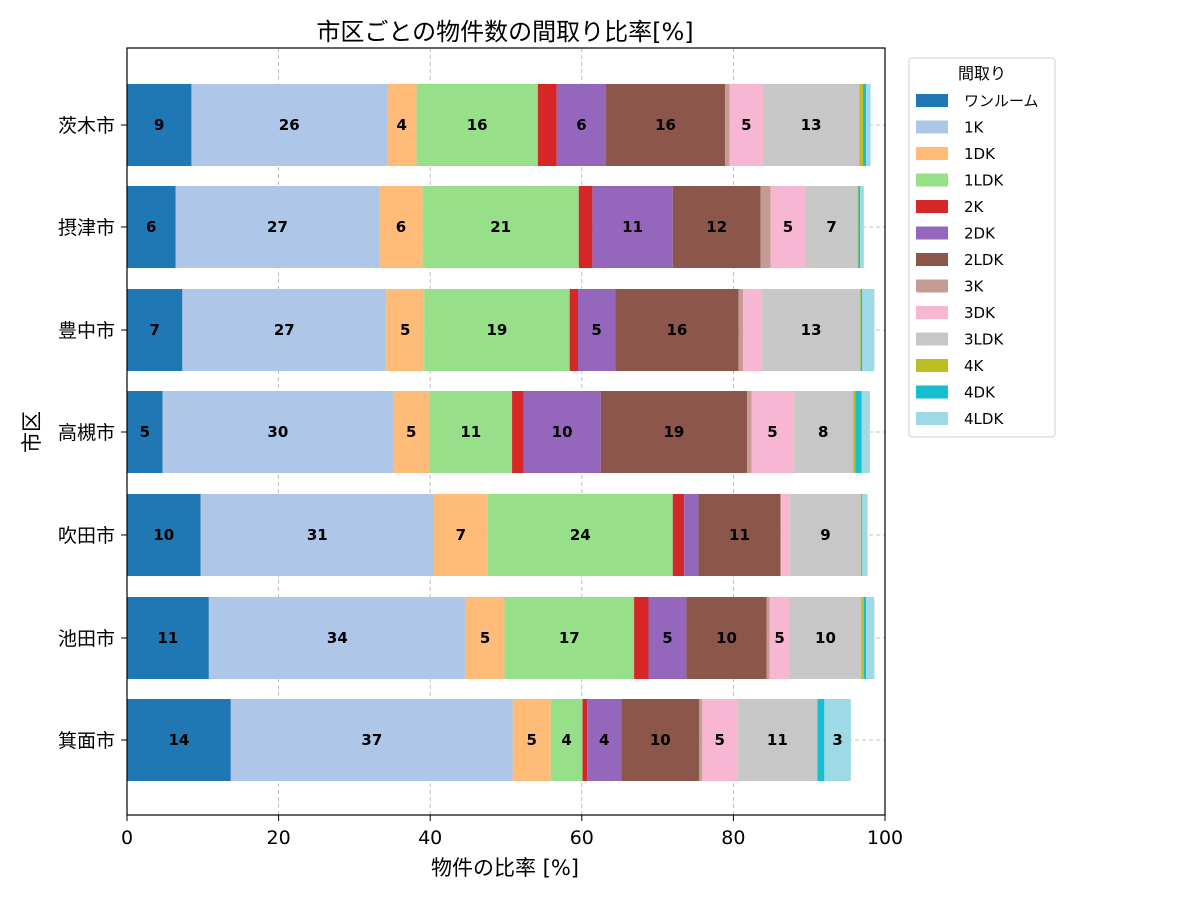  I want to click on legend-label: 4DK, so click(980, 393).